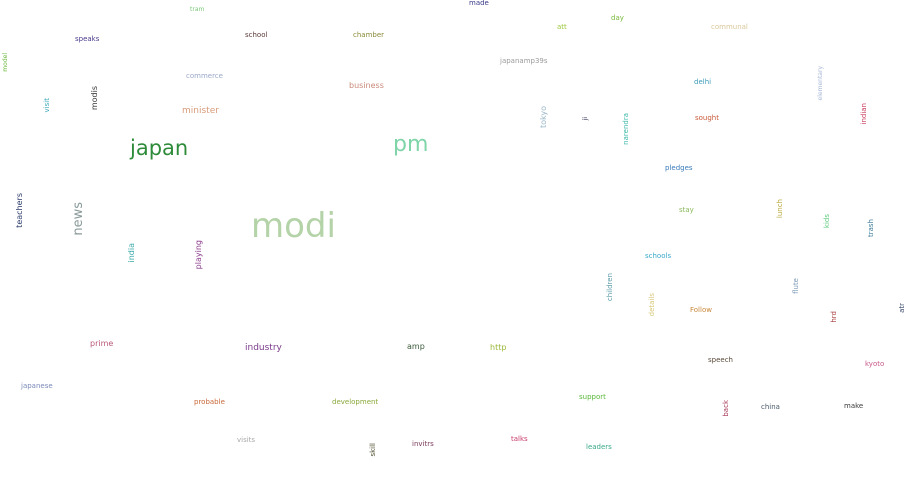 This screenshot has height=499, width=924. I want to click on word-teachers: teachers, so click(19, 210).